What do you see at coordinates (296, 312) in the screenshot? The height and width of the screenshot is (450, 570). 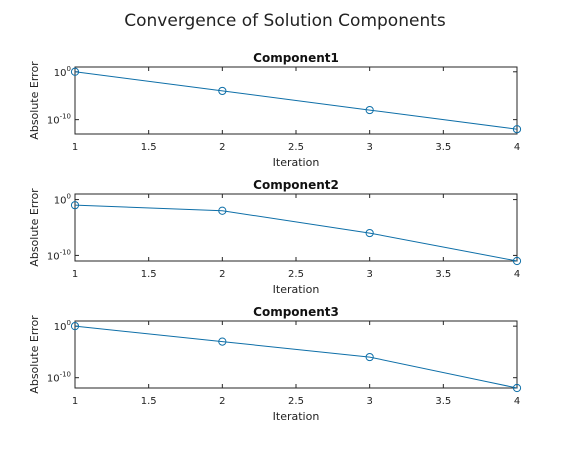 I see `subplot-title: Component3` at bounding box center [296, 312].